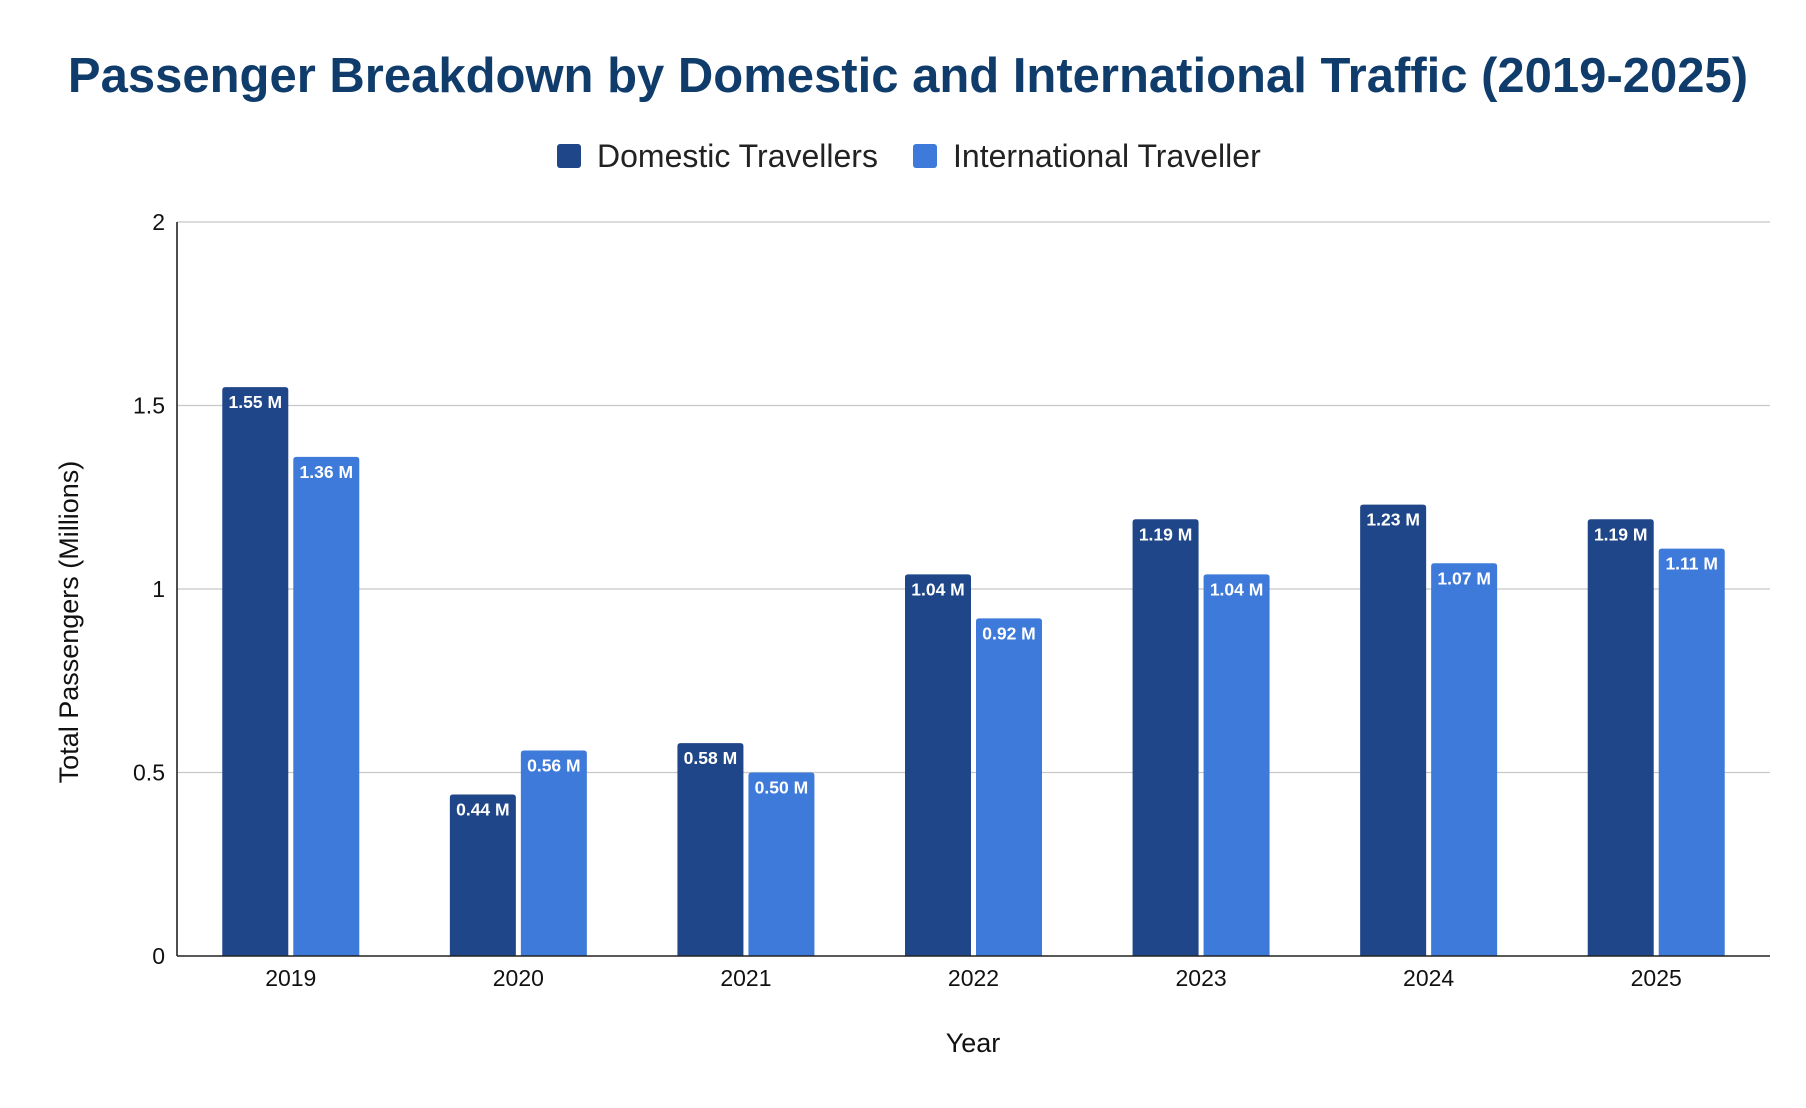  What do you see at coordinates (518, 978) in the screenshot?
I see `x-tick-label: 2020` at bounding box center [518, 978].